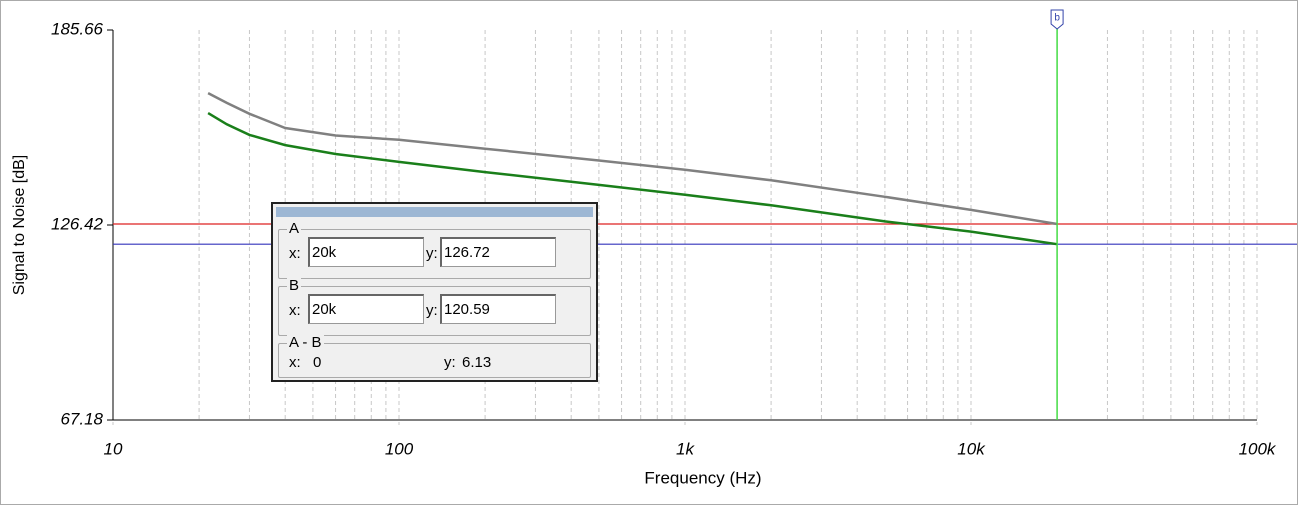 This screenshot has height=505, width=1298. What do you see at coordinates (498, 252) in the screenshot?
I see `y-field: 126.72` at bounding box center [498, 252].